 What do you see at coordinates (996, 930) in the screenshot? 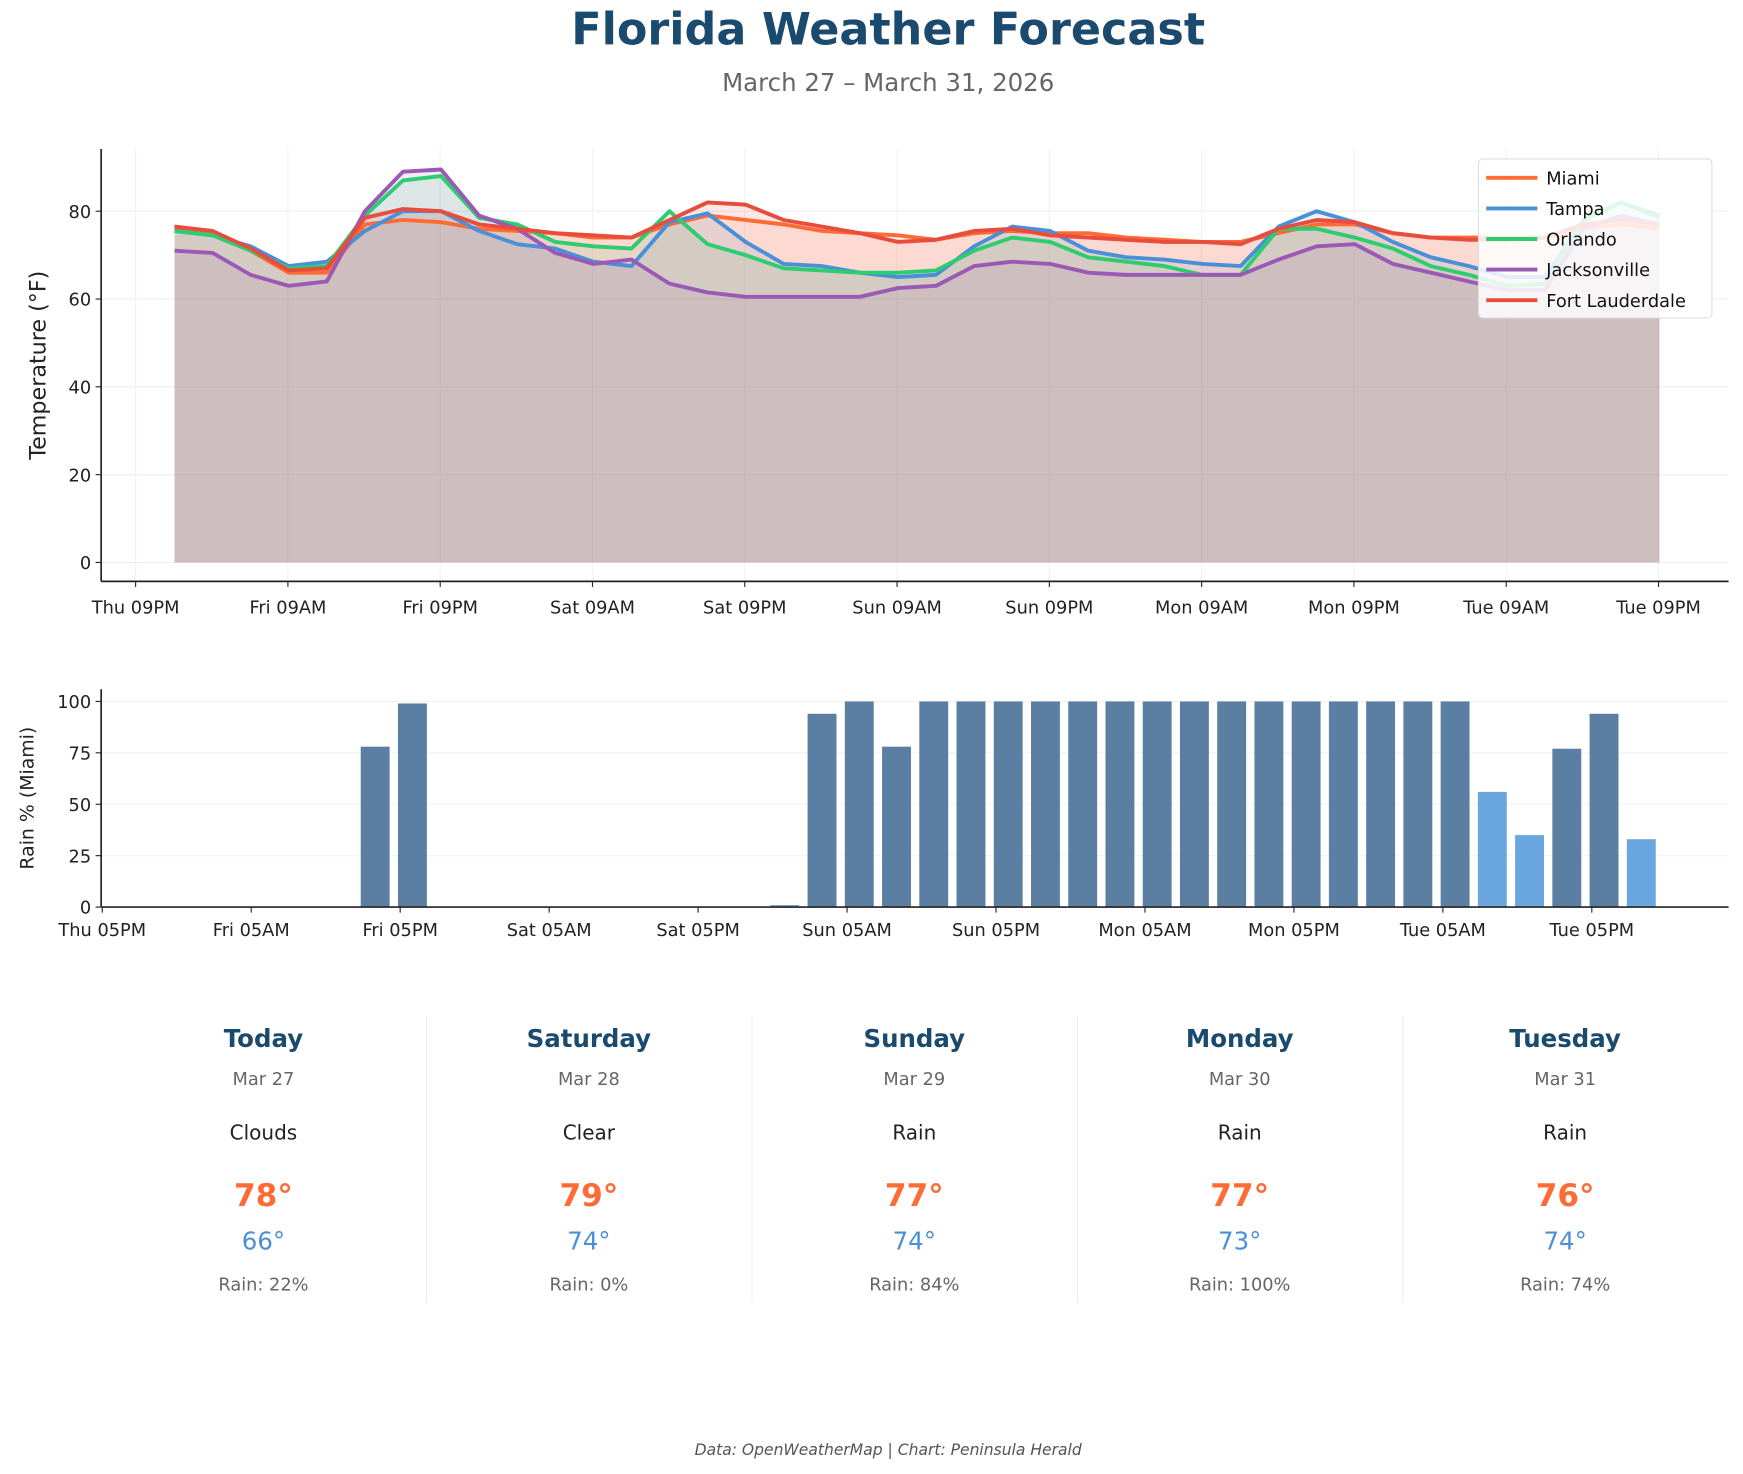
I see `x-tick-label: Sun 05PM` at bounding box center [996, 930].